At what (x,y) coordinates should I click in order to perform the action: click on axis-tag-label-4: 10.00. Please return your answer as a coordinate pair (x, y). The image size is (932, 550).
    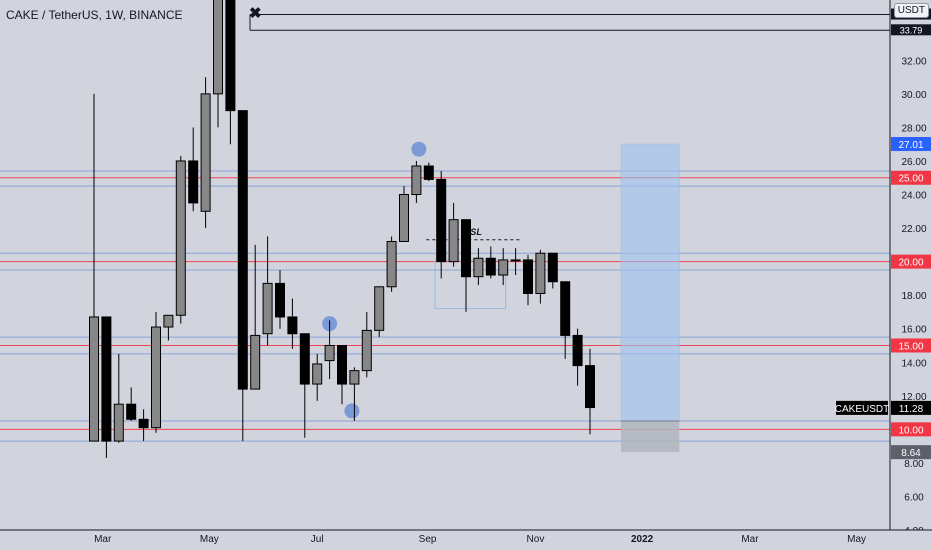
    Looking at the image, I should click on (910, 430).